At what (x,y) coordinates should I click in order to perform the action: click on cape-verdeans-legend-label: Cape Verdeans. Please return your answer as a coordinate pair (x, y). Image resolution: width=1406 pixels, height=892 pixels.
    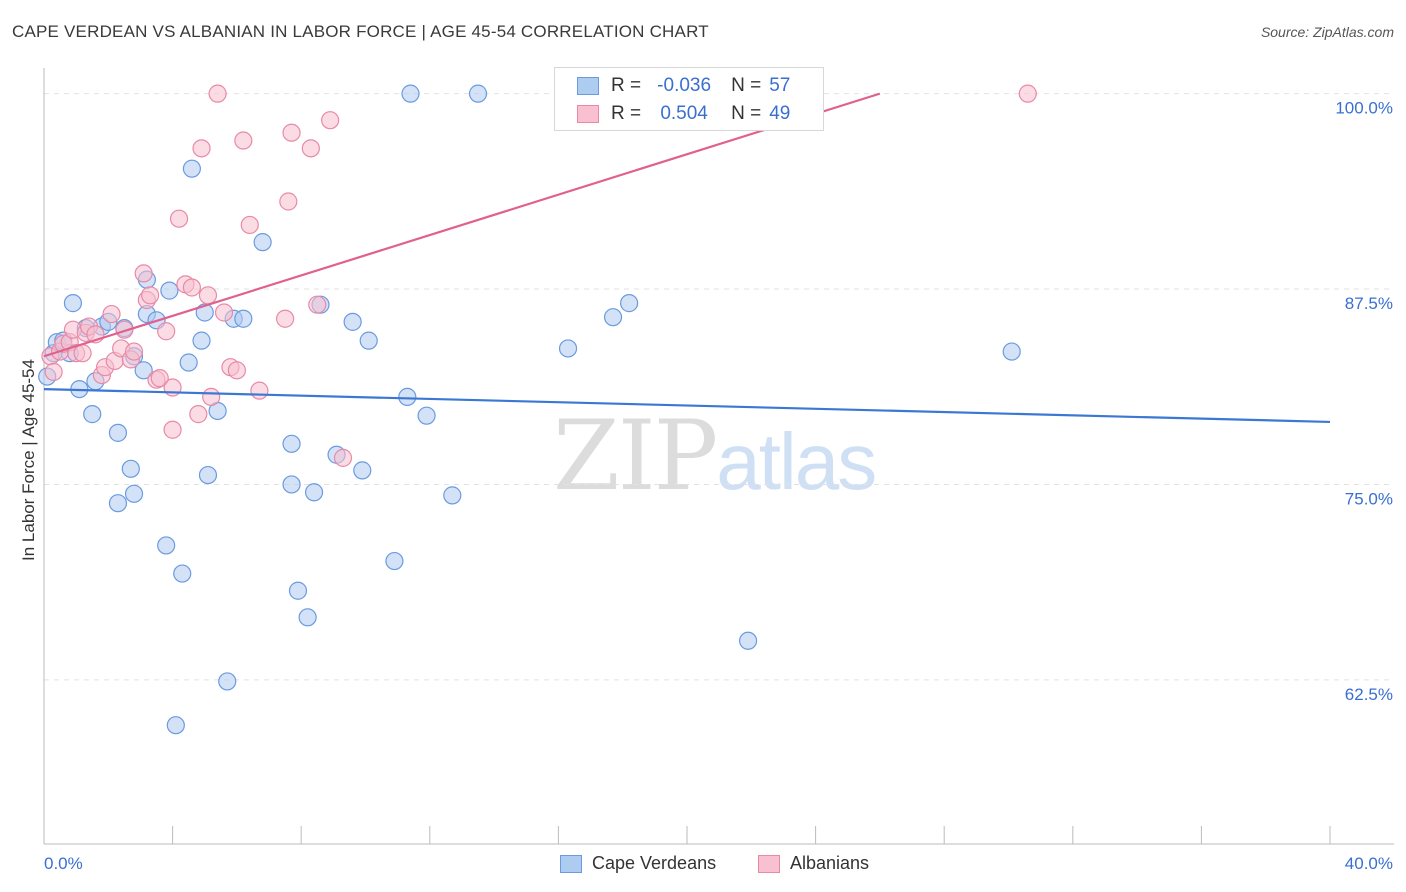
    Looking at the image, I should click on (654, 863).